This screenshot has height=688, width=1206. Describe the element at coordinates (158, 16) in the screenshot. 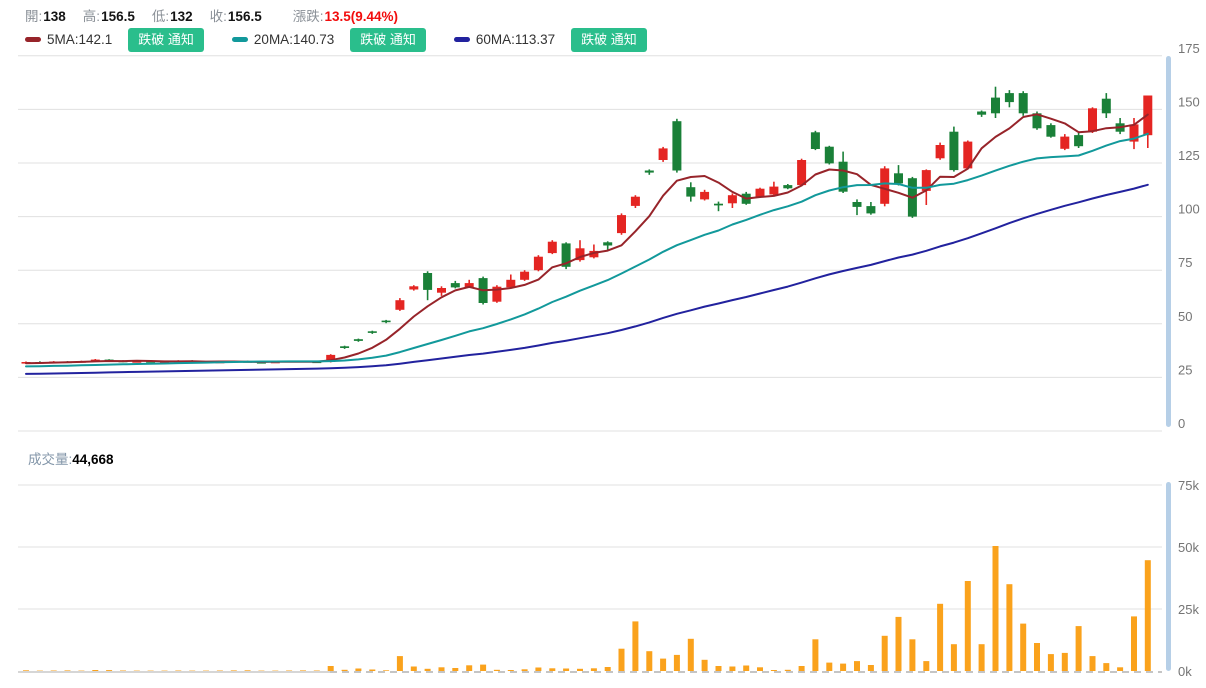

I see `low-label: 低` at that location.